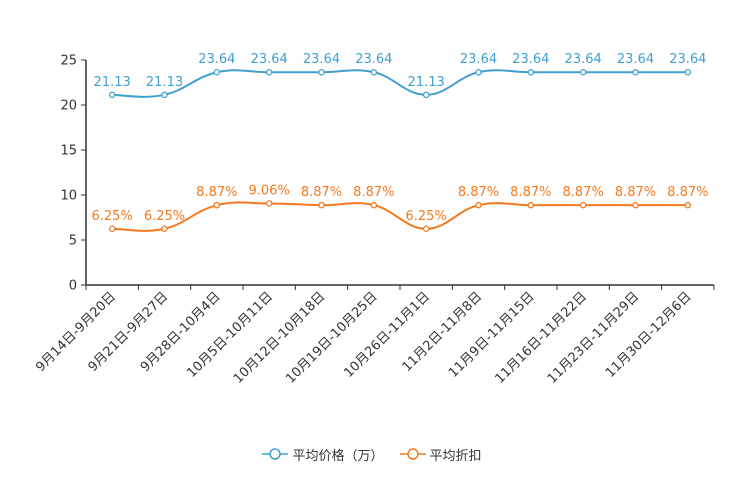 The width and height of the screenshot is (744, 496). What do you see at coordinates (68, 106) in the screenshot?
I see `y-tick-label: 20` at bounding box center [68, 106].